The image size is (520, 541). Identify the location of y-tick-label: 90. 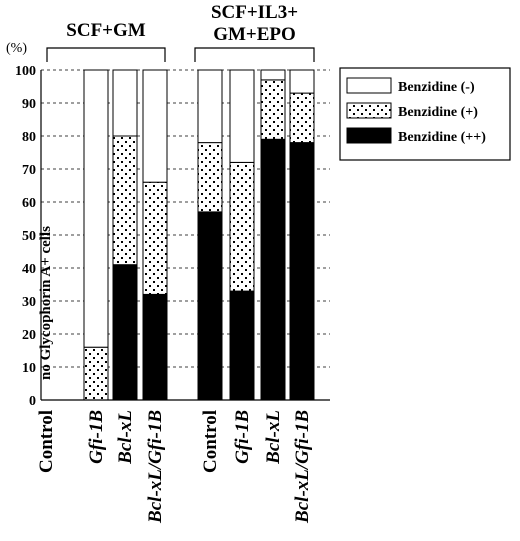
(29, 104).